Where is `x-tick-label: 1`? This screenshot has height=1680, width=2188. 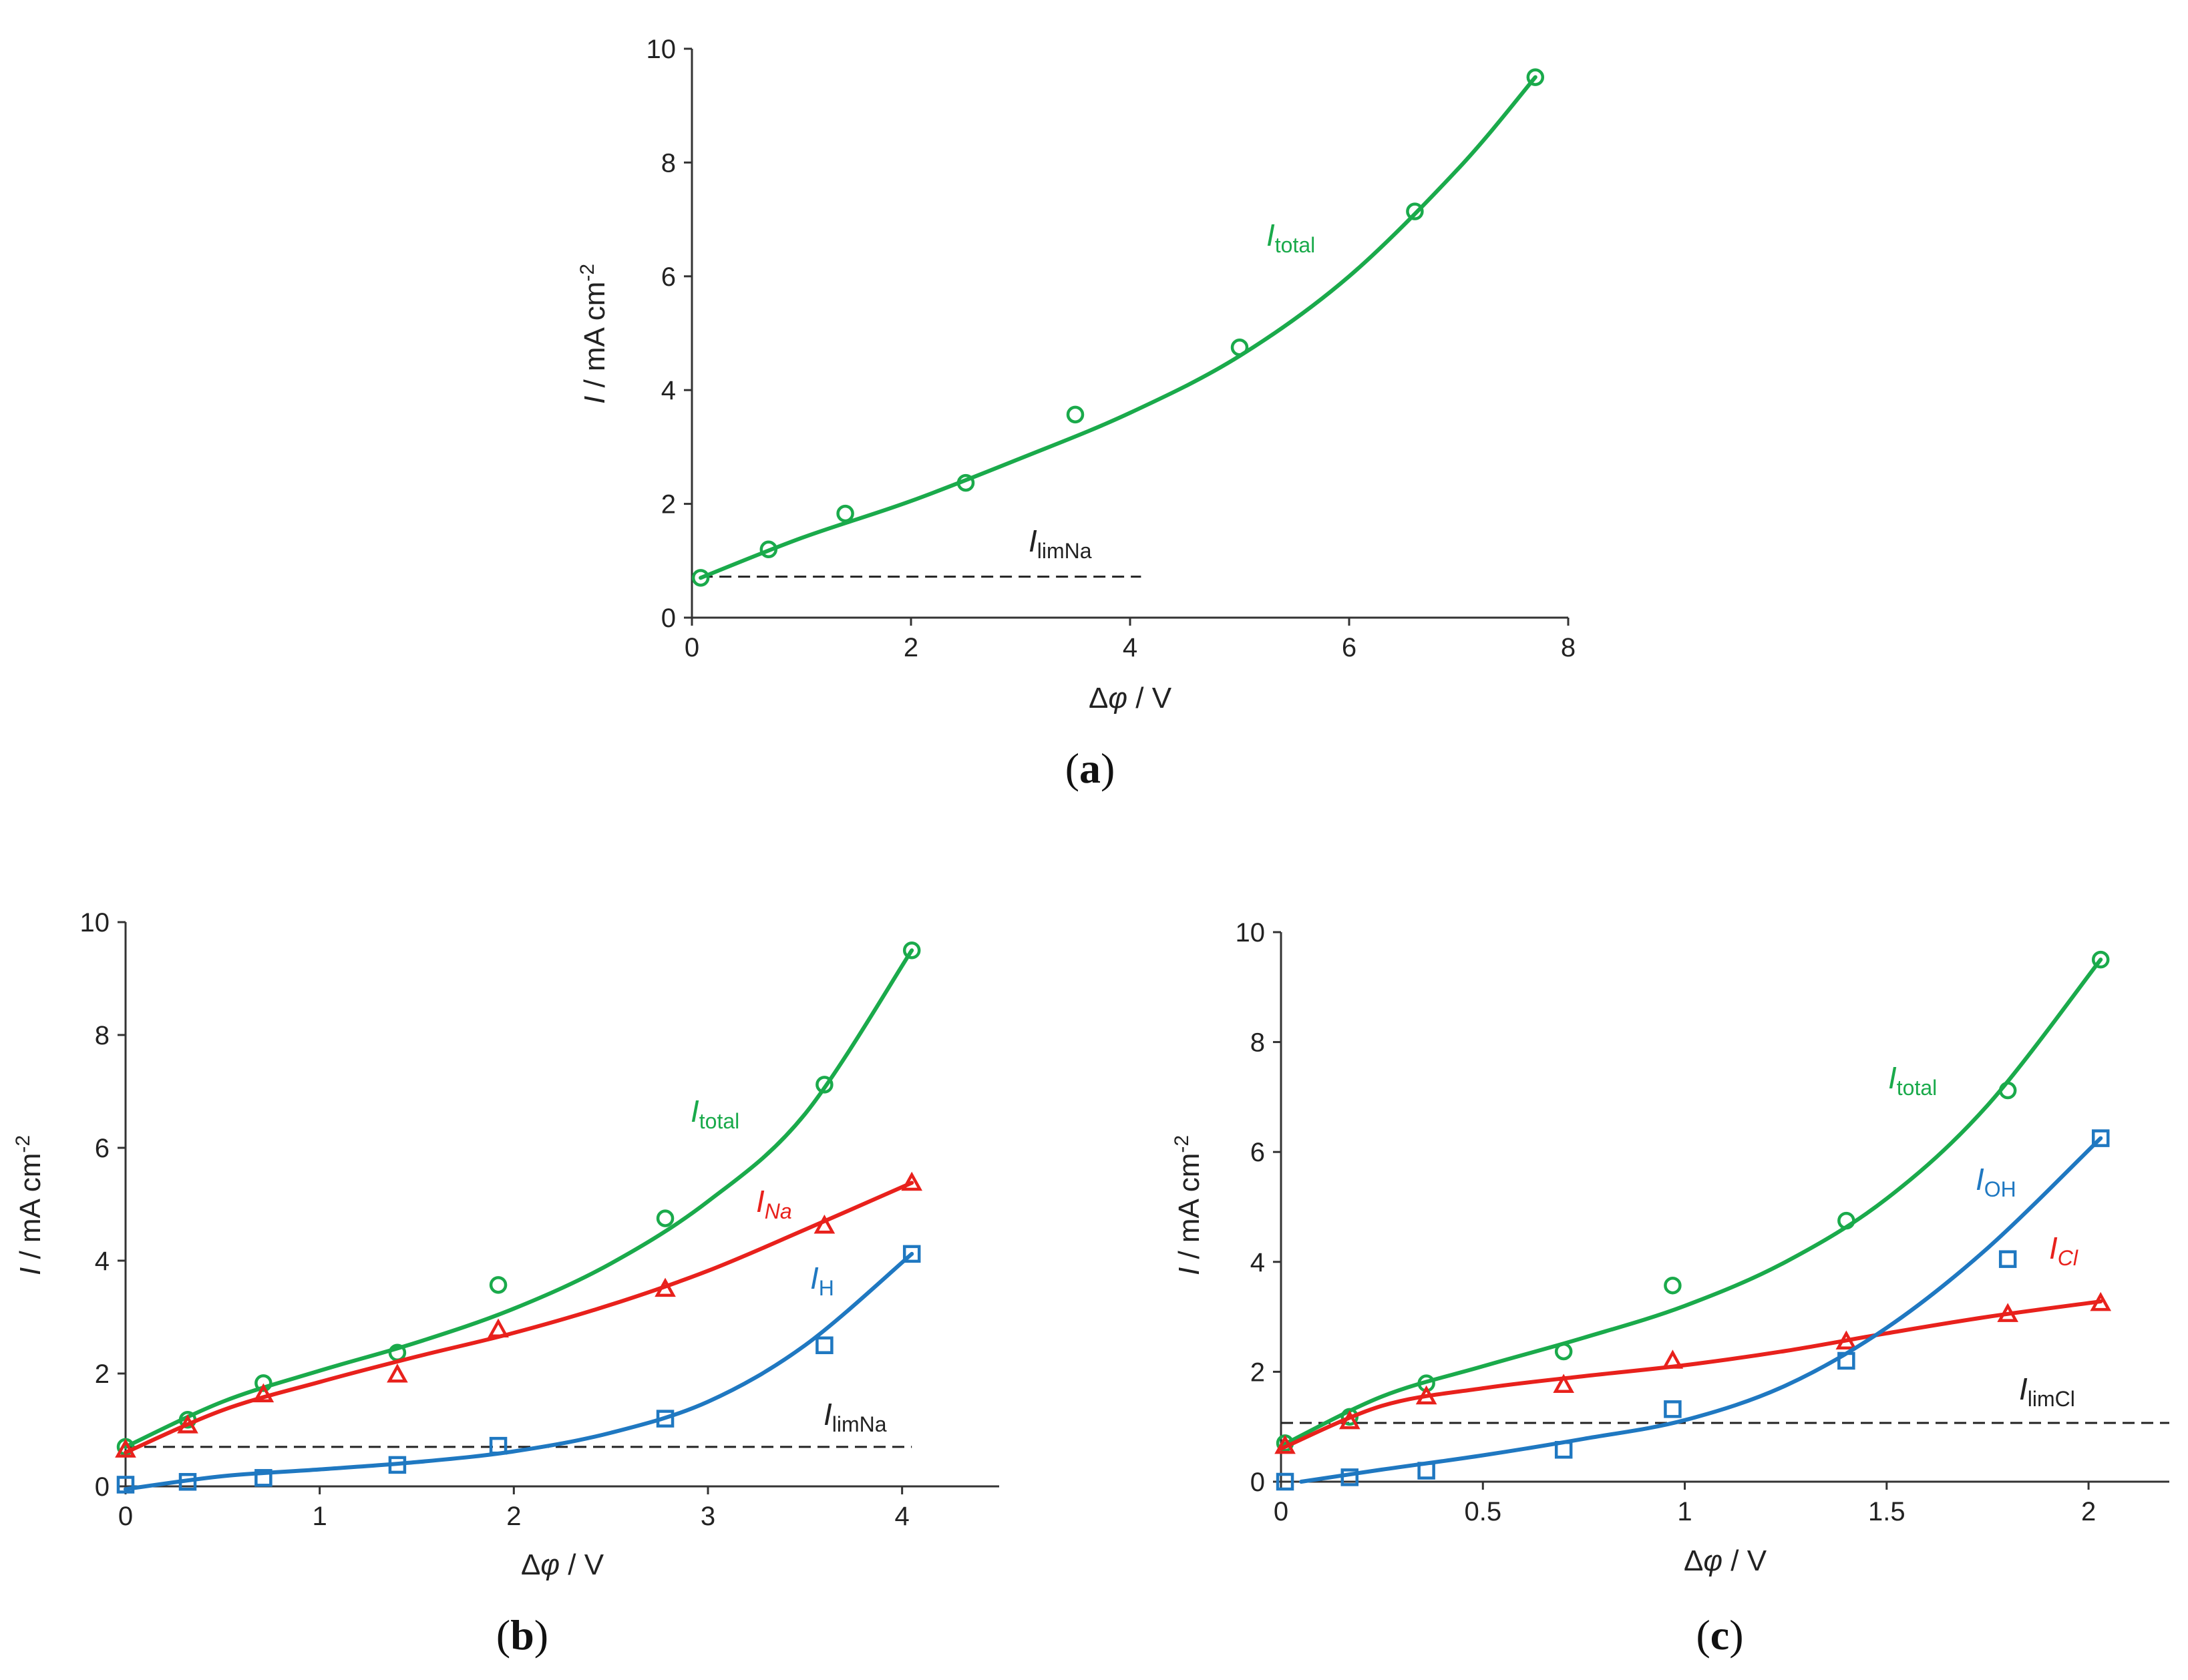
x-tick-label: 1 is located at coordinates (320, 1516).